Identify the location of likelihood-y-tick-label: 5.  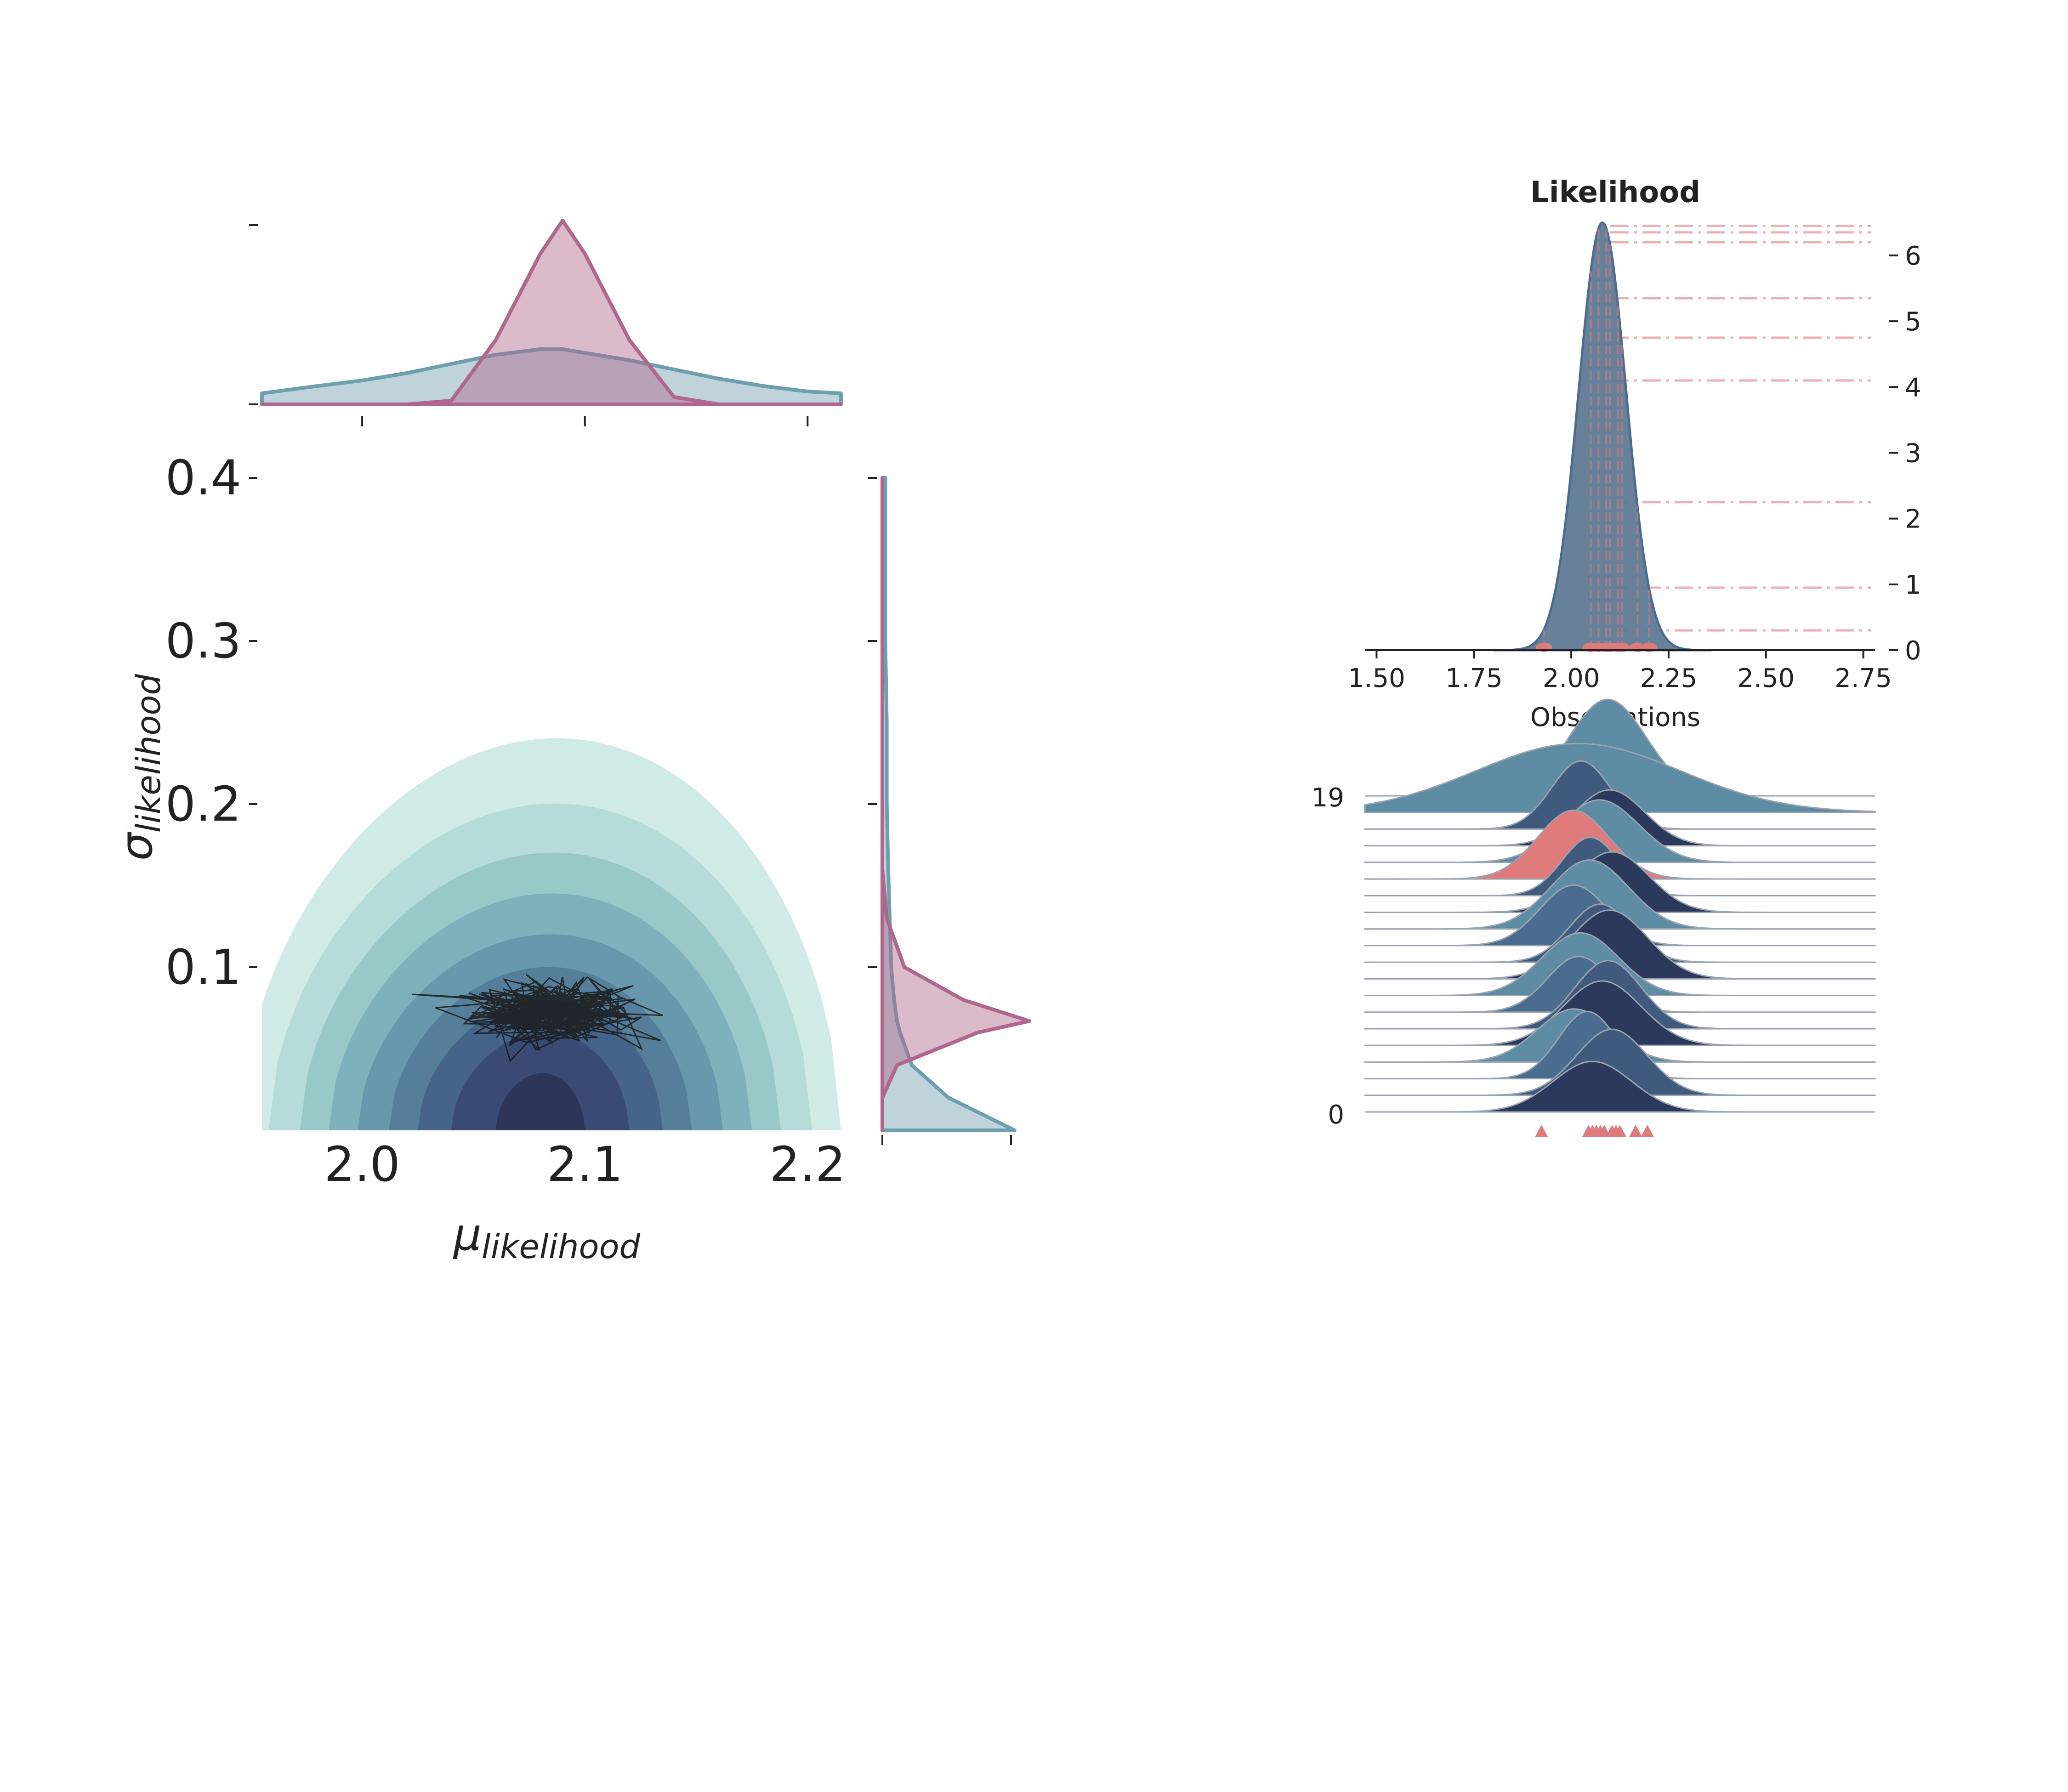
(1913, 322).